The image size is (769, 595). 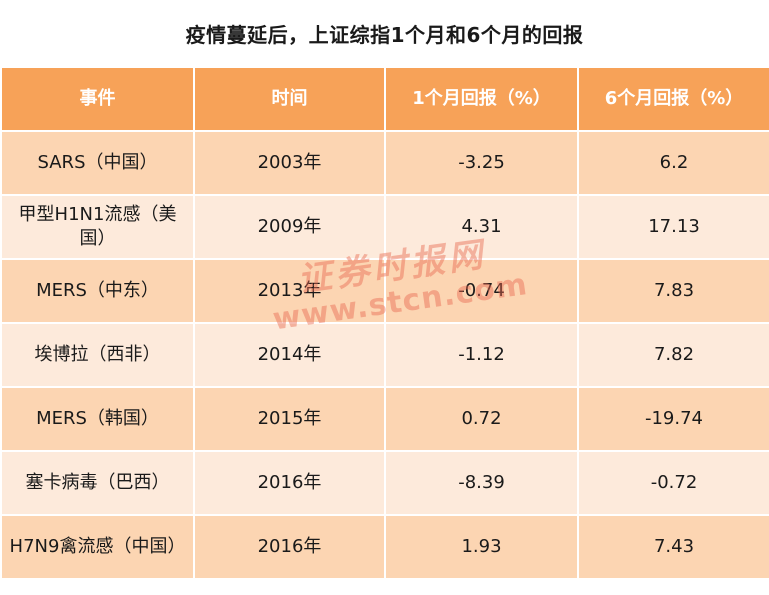 What do you see at coordinates (289, 419) in the screenshot?
I see `cell-time: 2015年` at bounding box center [289, 419].